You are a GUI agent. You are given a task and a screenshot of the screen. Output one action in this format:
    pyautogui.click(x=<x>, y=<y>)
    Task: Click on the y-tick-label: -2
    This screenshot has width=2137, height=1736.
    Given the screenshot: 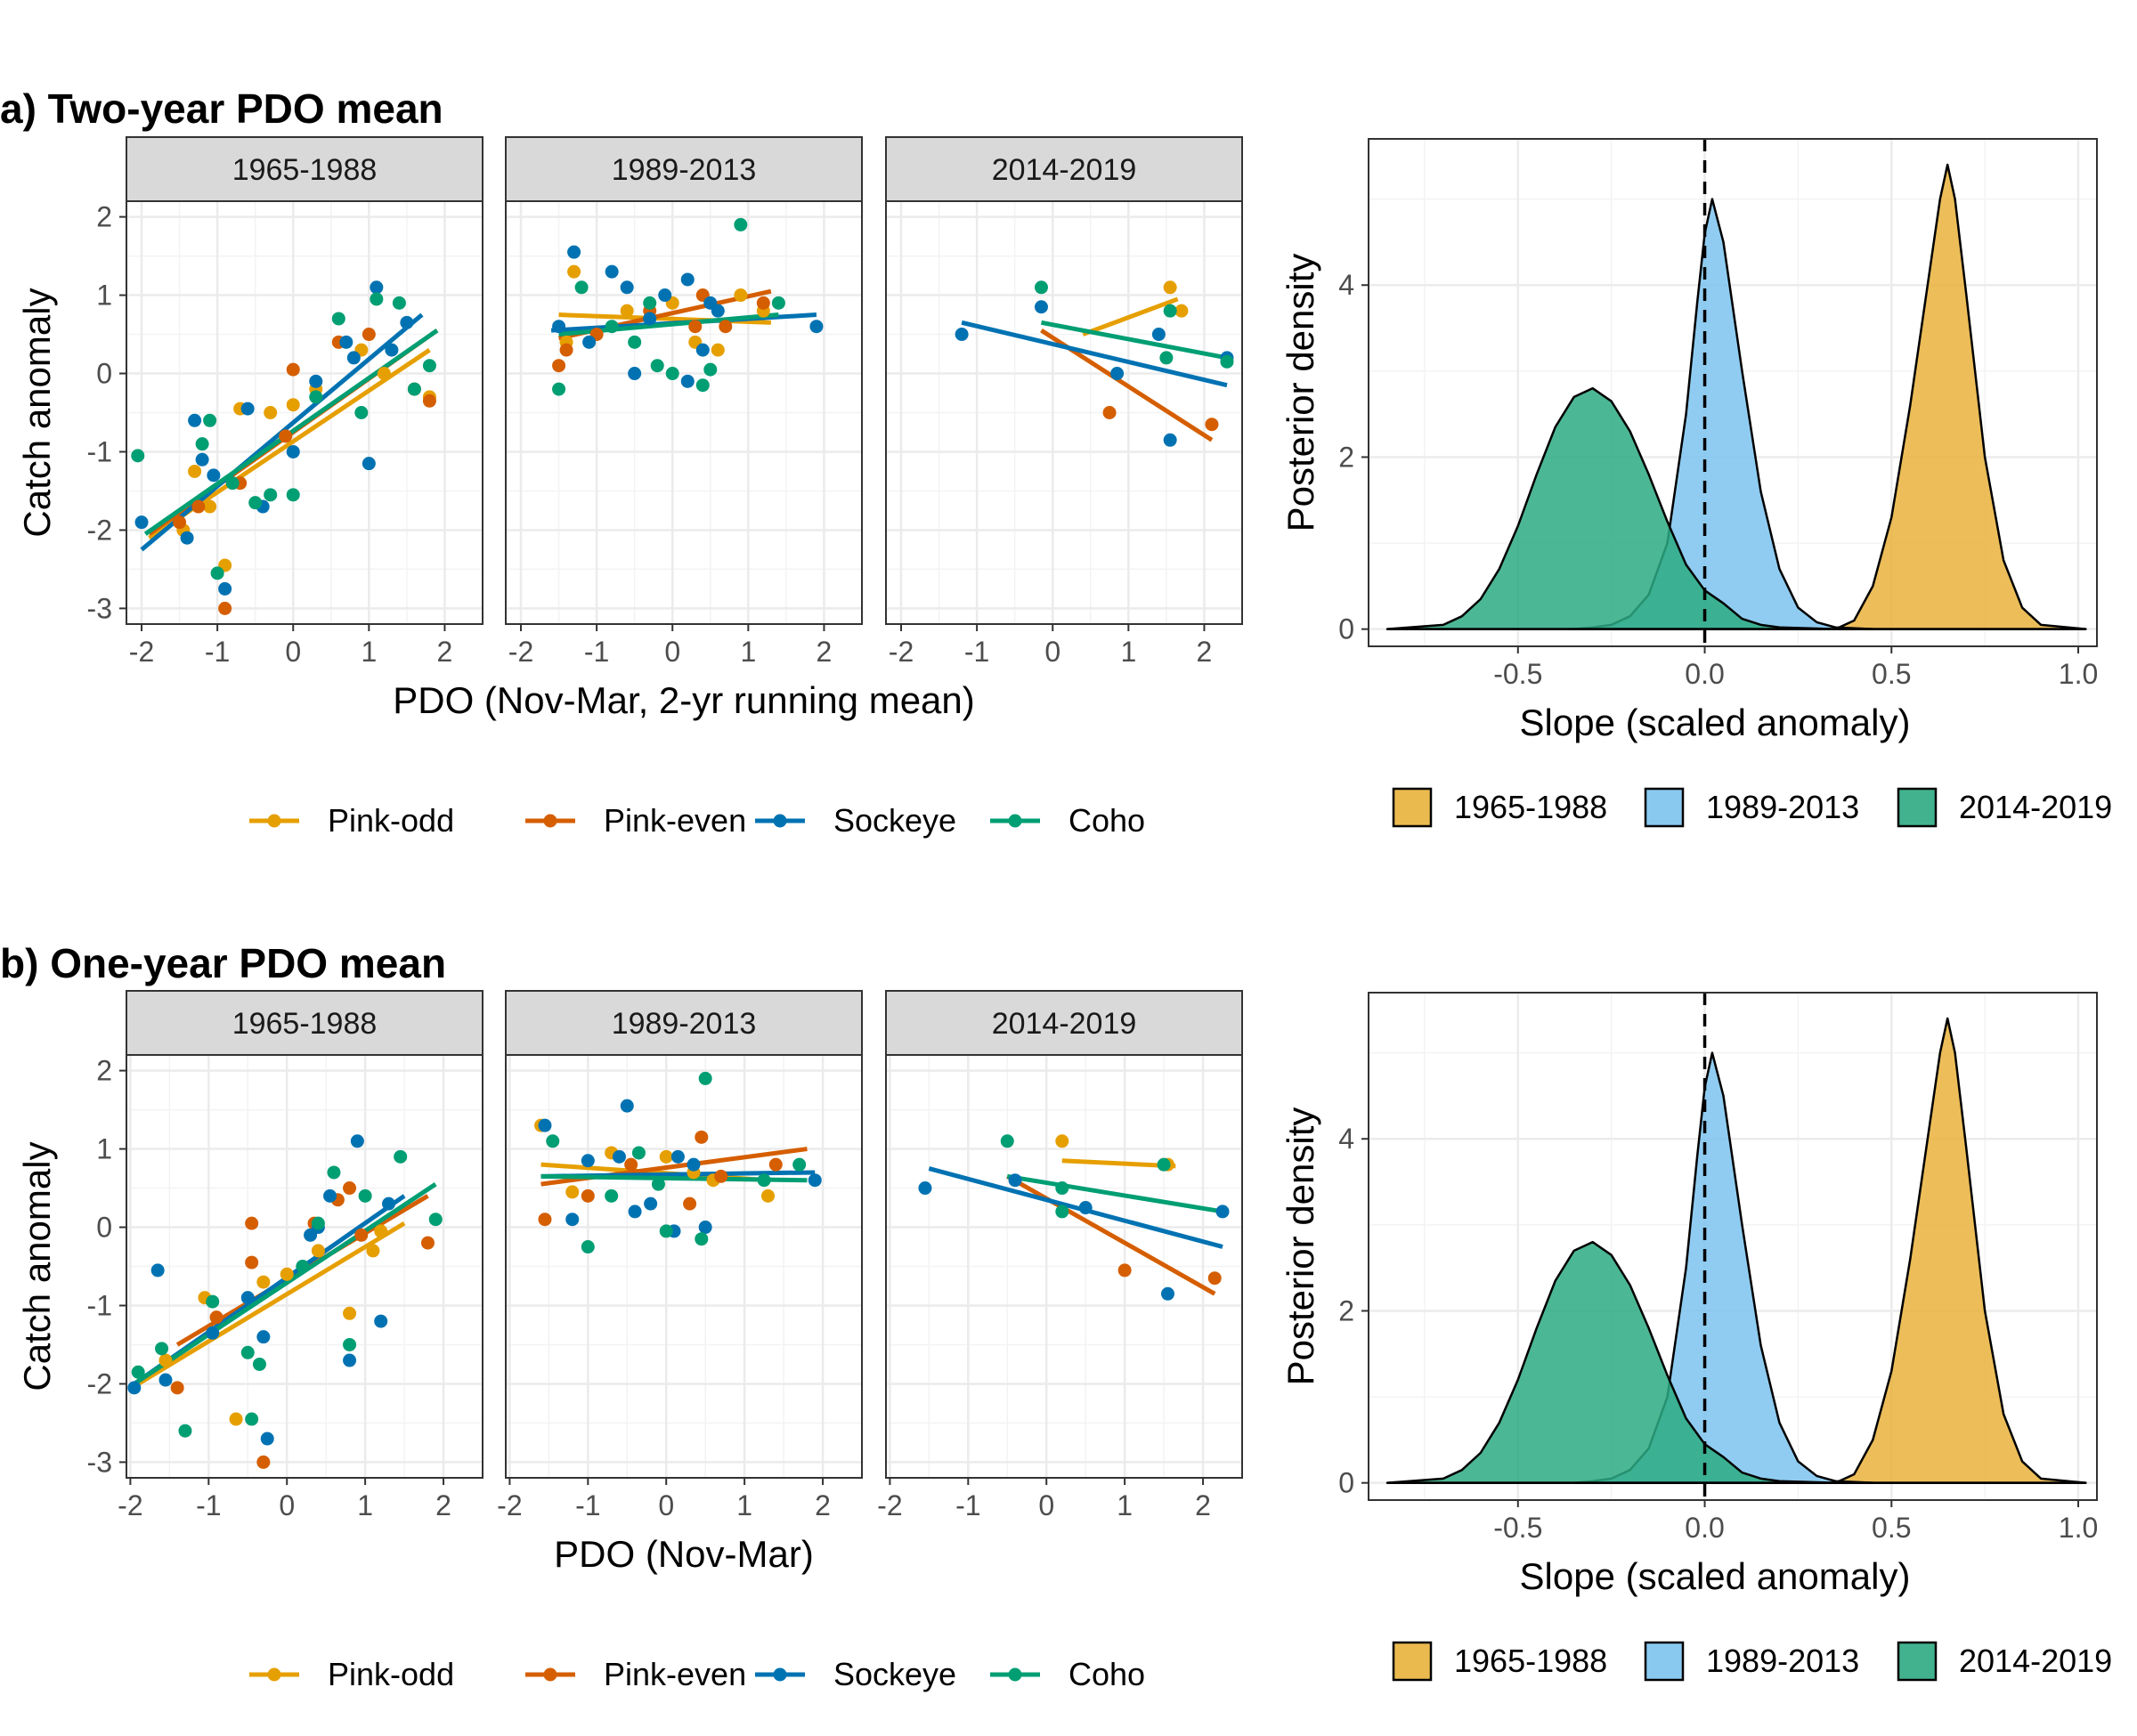 What is the action you would take?
    pyautogui.click(x=99, y=1383)
    